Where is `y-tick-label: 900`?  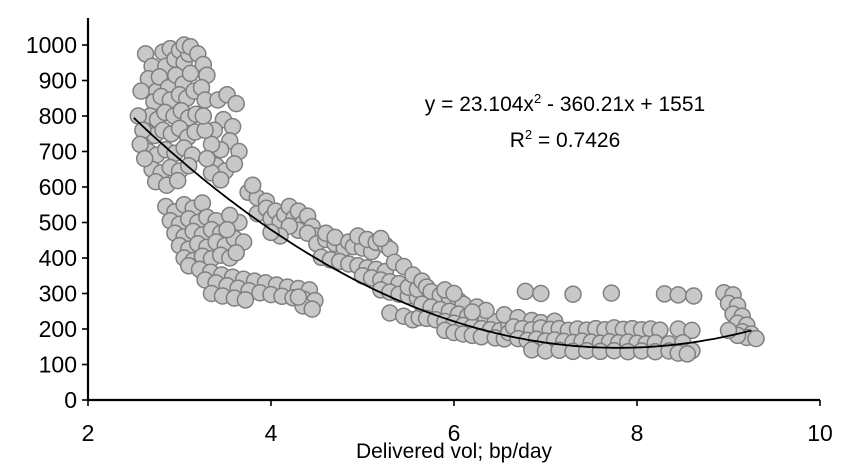 y-tick-label: 900 is located at coordinates (58, 81).